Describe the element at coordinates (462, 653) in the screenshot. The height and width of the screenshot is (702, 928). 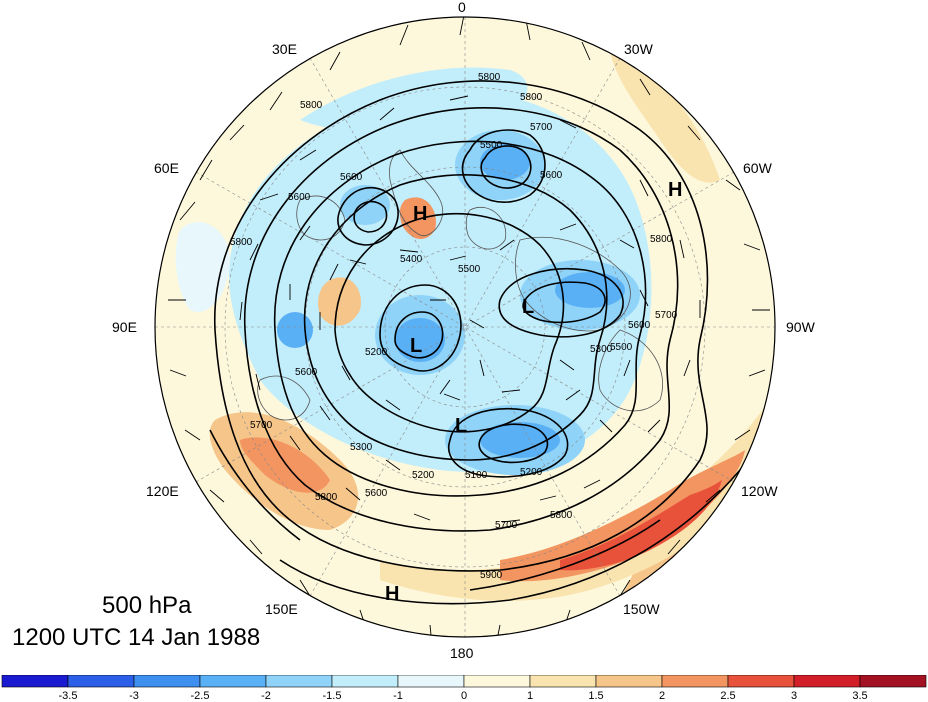
I see `longitude-label: 180` at that location.